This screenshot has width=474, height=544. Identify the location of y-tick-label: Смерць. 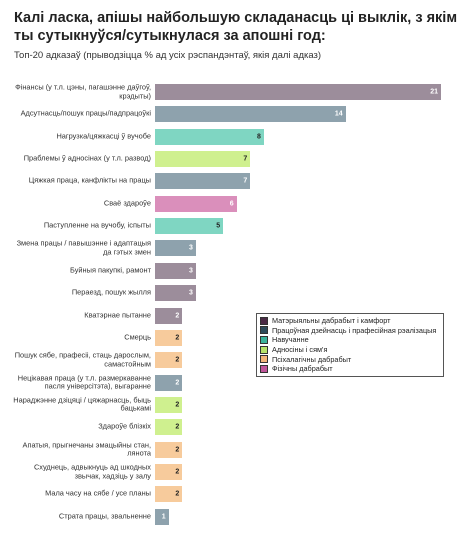
(137, 337).